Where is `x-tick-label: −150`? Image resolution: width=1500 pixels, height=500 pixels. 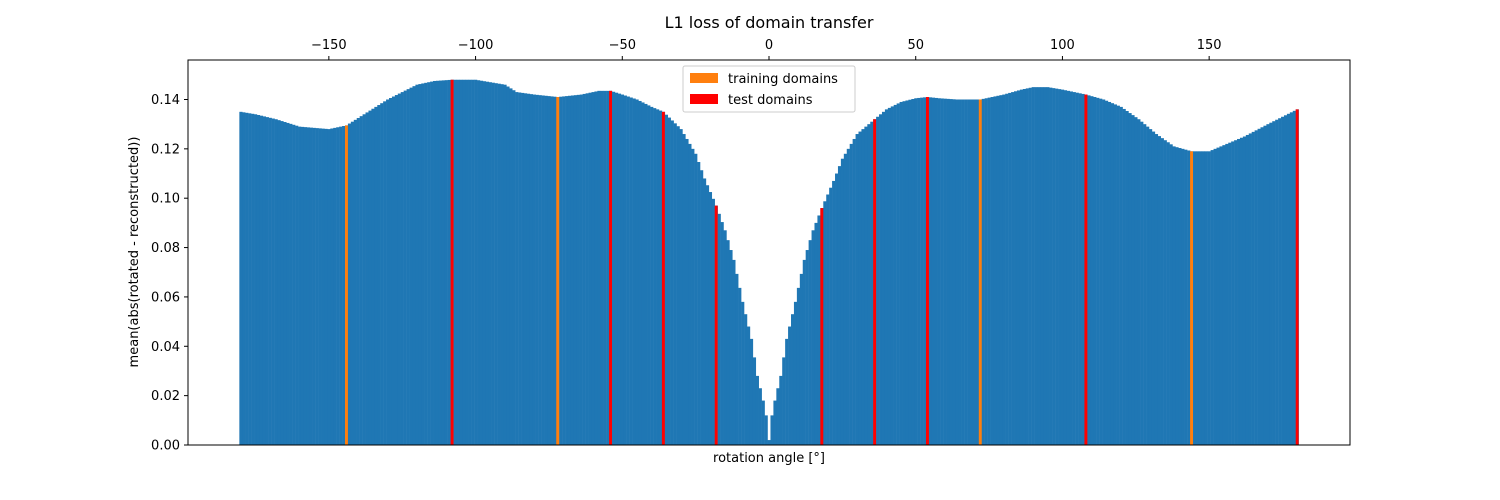
x-tick-label: −150 is located at coordinates (329, 45).